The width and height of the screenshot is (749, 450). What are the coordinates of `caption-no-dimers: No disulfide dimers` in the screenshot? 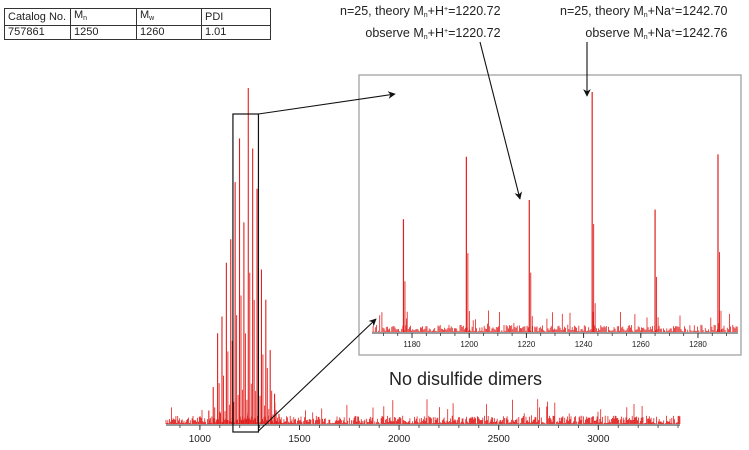 It's located at (466, 379).